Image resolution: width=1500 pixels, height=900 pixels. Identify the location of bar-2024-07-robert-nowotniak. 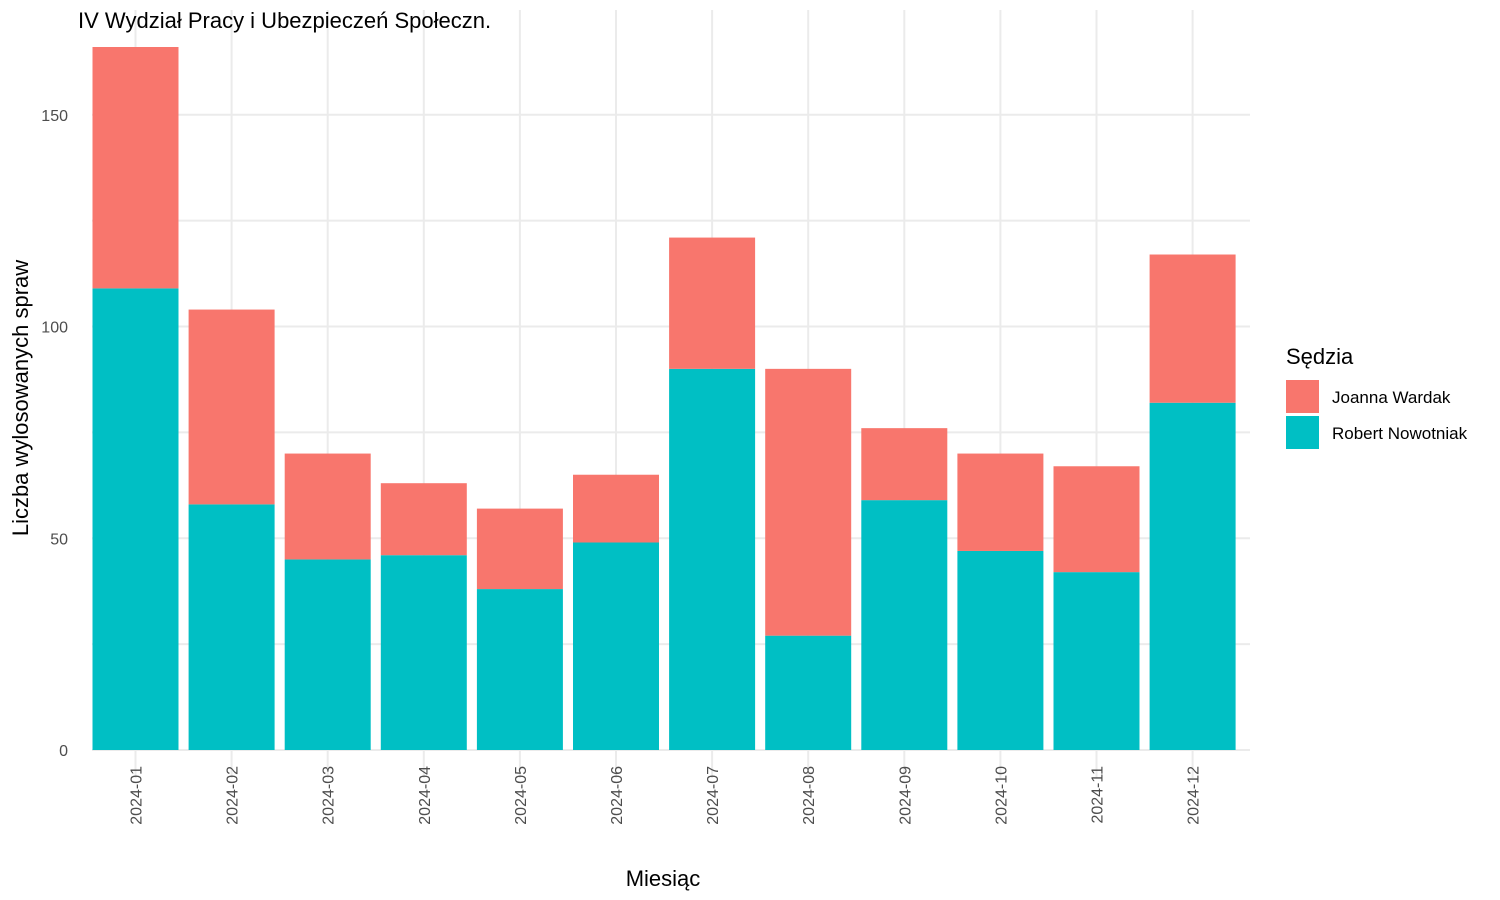
(712, 559).